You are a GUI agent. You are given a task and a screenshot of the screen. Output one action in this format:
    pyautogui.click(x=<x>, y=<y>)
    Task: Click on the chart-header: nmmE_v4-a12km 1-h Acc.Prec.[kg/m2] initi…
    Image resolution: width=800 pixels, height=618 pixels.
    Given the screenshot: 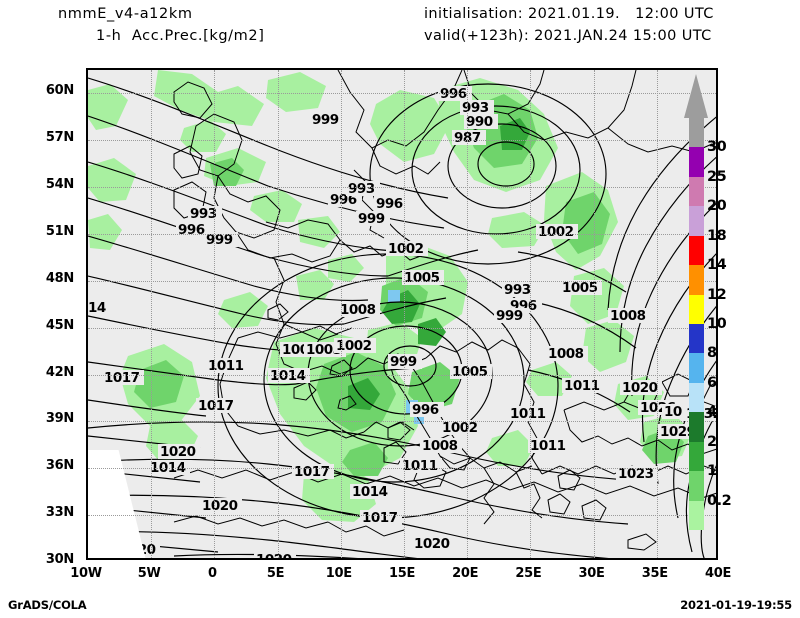 What is the action you would take?
    pyautogui.click(x=400, y=30)
    